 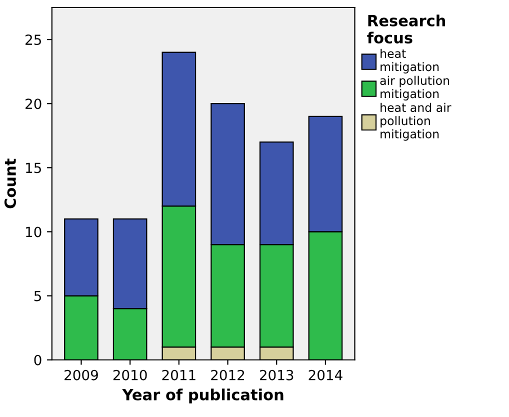 What do you see at coordinates (38, 360) in the screenshot?
I see `y-tick-label: 0` at bounding box center [38, 360].